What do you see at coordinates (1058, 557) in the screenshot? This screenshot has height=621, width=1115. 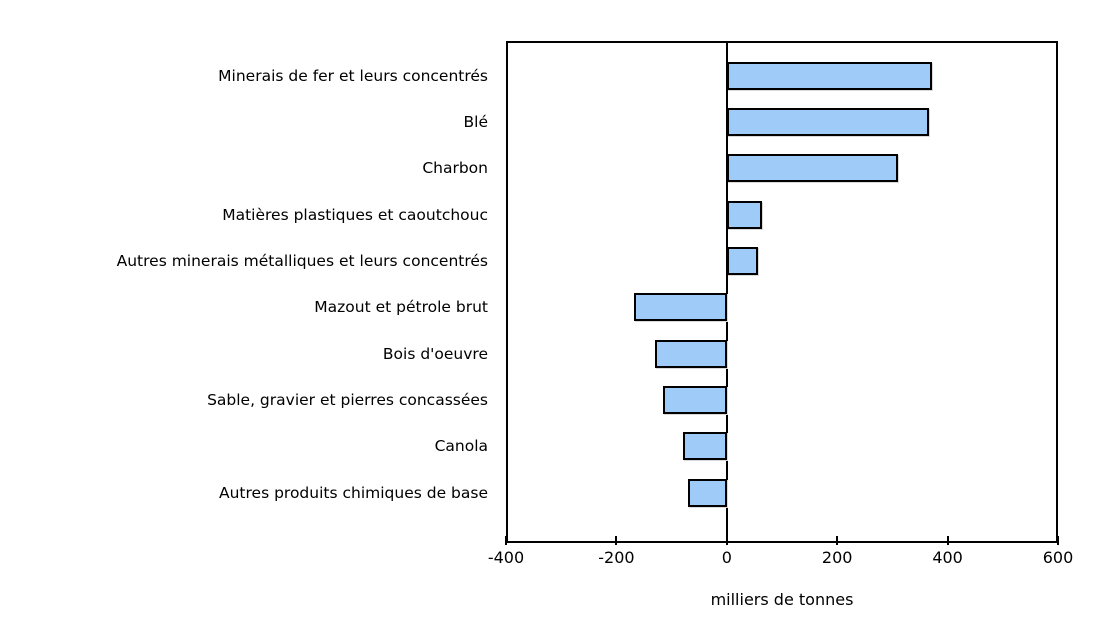 I see `x-tick-label-600: 600` at bounding box center [1058, 557].